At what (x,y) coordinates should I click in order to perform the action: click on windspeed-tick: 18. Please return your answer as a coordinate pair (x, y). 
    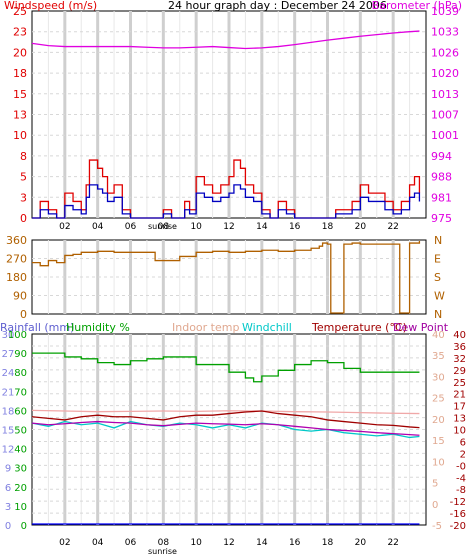
    Looking at the image, I should click on (20, 73).